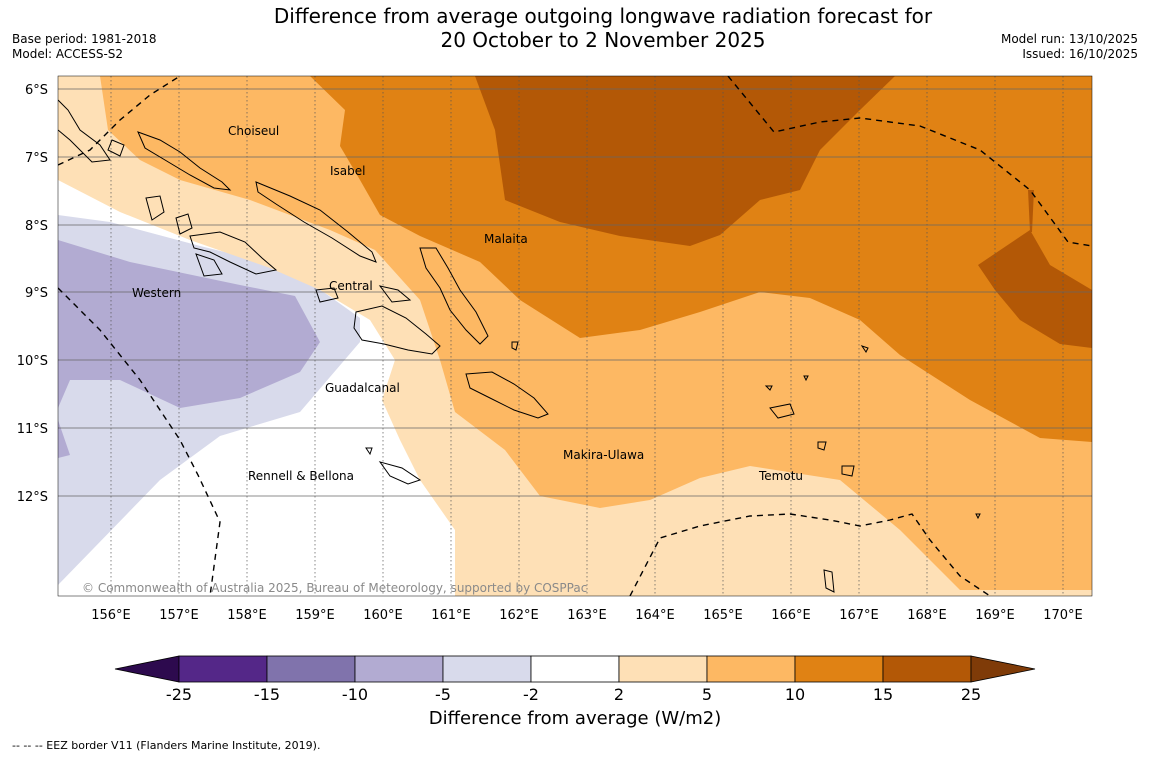  I want to click on province-label: Choiseul, so click(253, 131).